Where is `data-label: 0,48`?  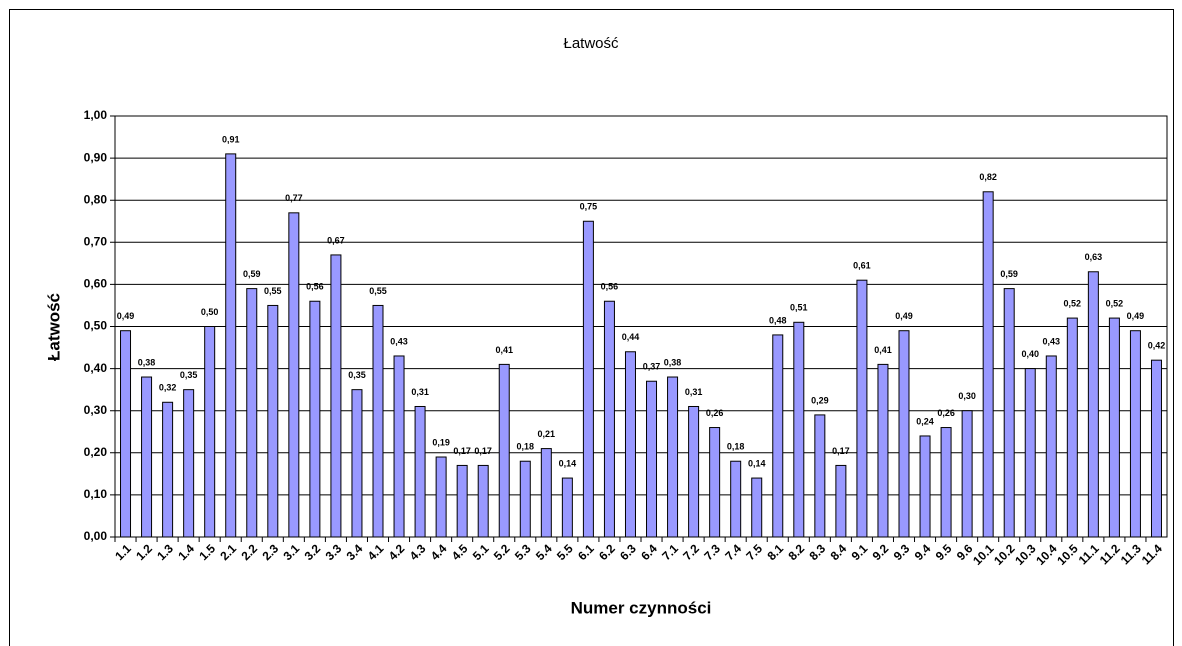
data-label: 0,48 is located at coordinates (778, 320).